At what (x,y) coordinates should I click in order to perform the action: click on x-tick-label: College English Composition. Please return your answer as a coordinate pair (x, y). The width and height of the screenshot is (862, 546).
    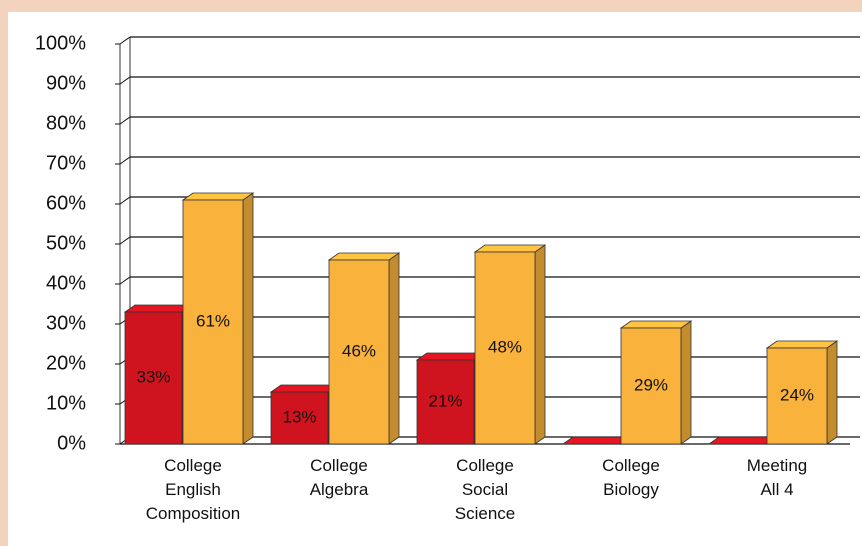
    Looking at the image, I should click on (193, 489).